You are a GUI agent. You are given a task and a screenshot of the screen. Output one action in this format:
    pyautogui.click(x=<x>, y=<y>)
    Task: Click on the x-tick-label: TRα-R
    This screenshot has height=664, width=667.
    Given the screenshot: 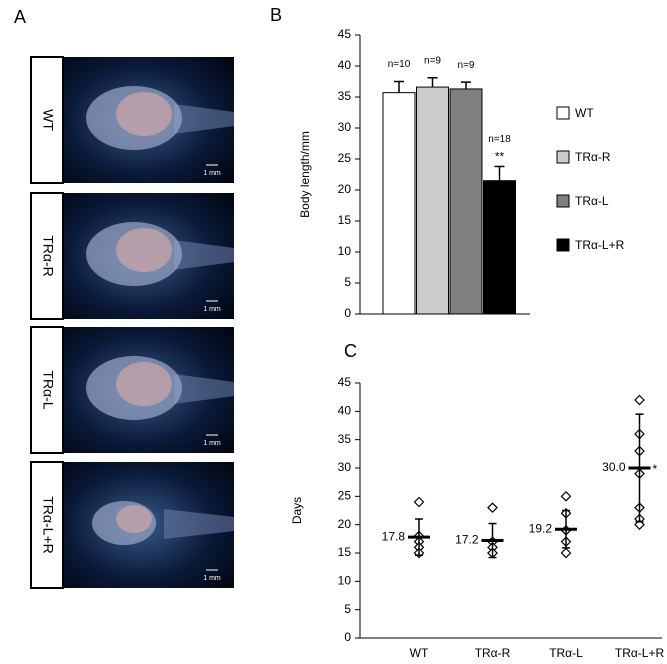 What is the action you would take?
    pyautogui.click(x=493, y=652)
    